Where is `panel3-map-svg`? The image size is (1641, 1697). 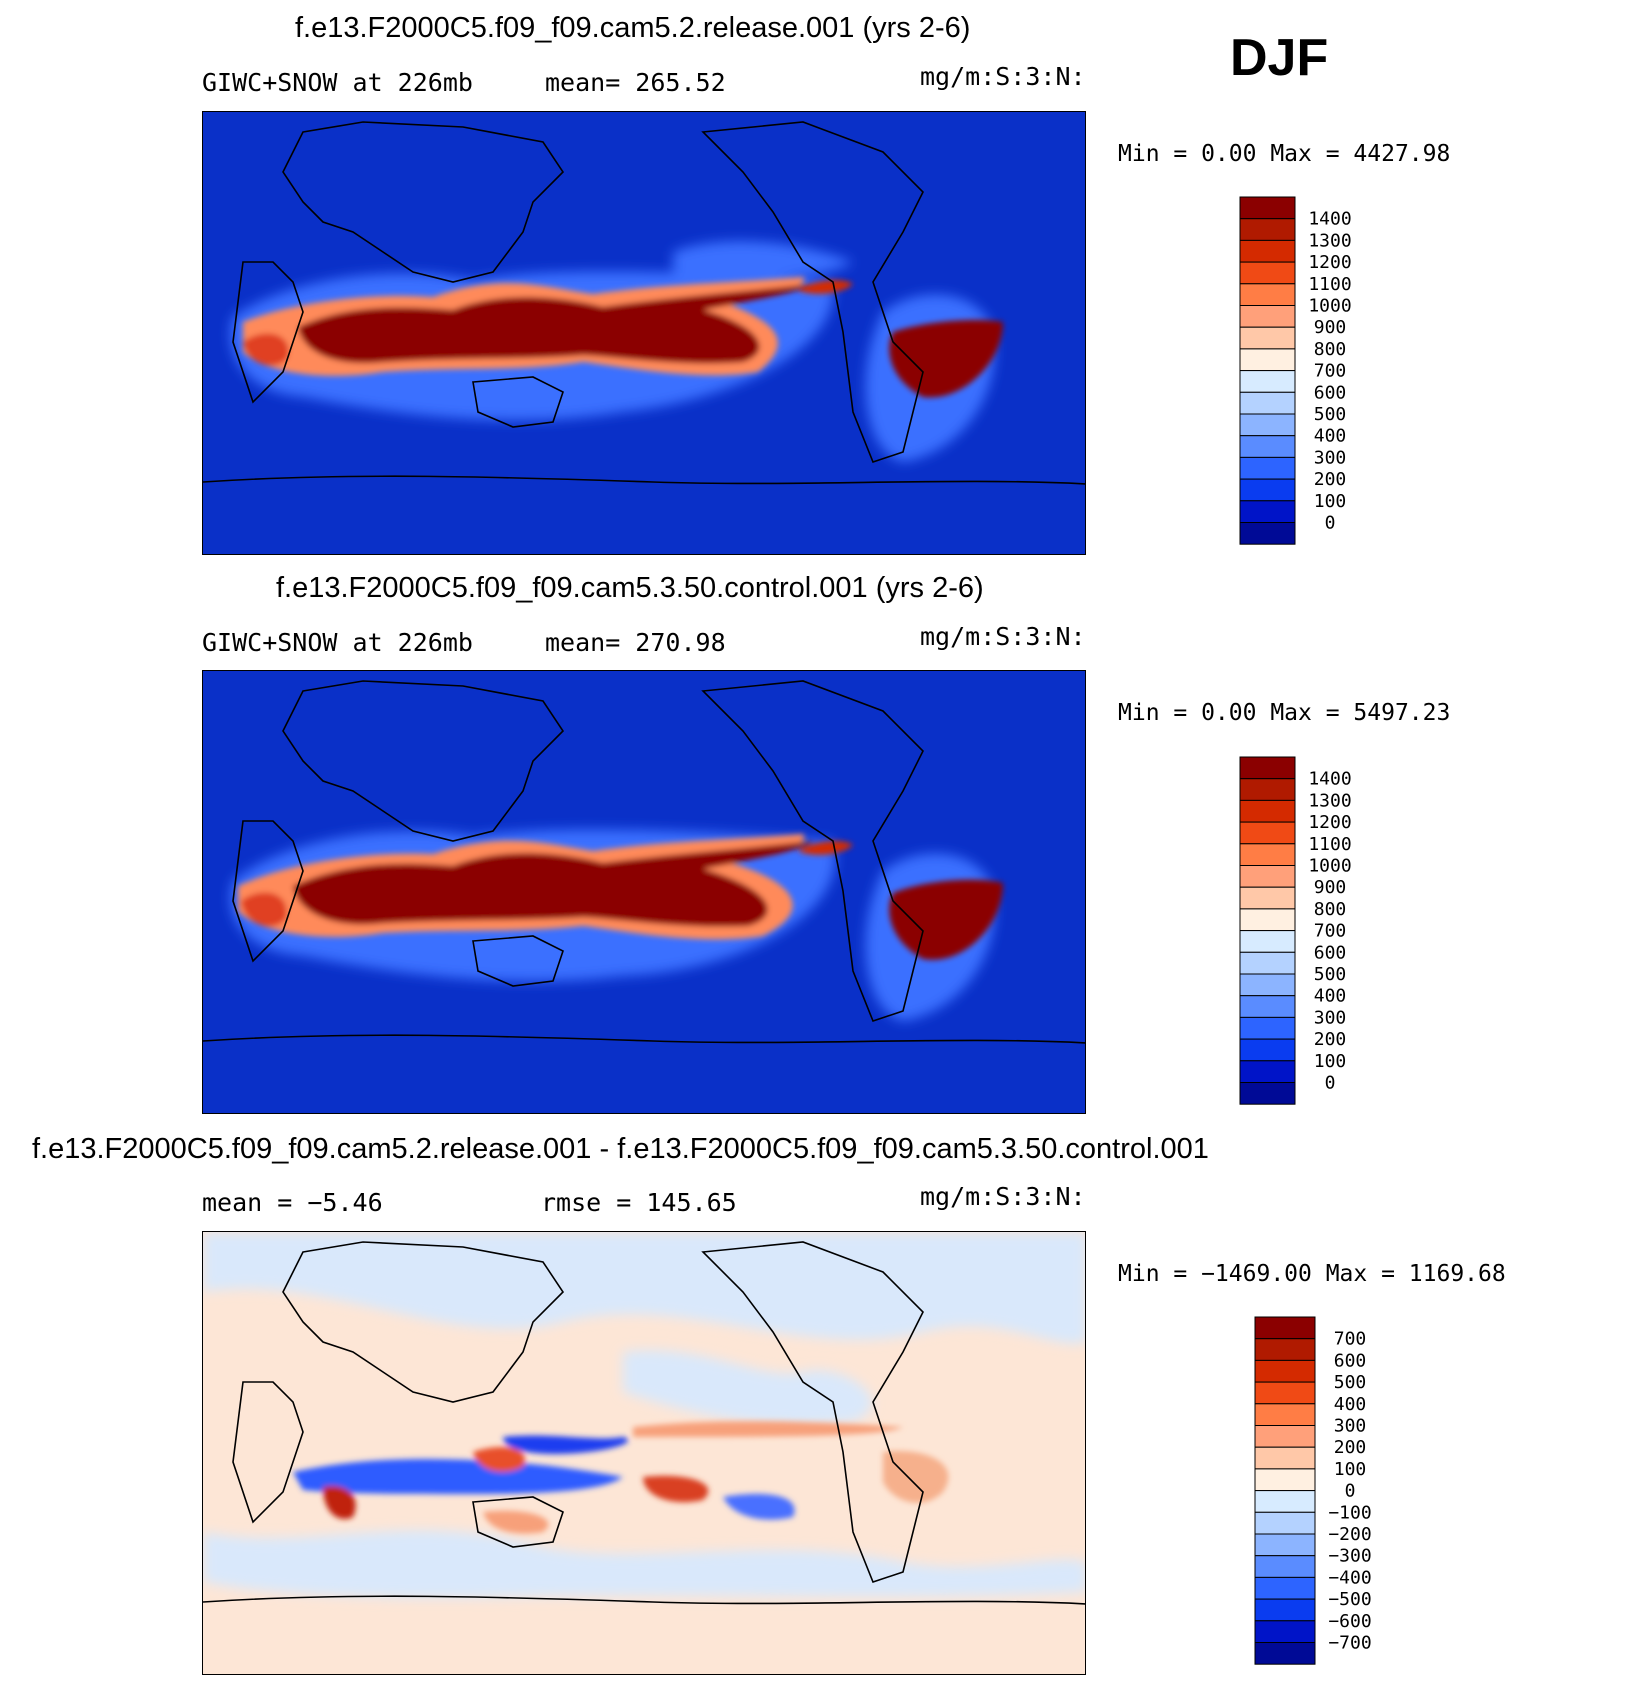
panel3-map-svg is located at coordinates (644, 1453).